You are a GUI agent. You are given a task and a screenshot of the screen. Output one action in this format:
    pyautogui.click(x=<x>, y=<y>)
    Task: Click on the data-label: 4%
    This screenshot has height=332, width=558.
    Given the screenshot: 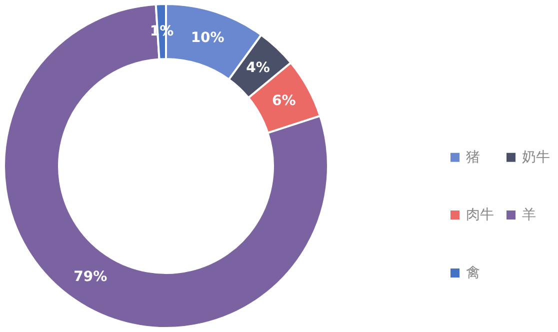 What is the action you would take?
    pyautogui.click(x=258, y=68)
    